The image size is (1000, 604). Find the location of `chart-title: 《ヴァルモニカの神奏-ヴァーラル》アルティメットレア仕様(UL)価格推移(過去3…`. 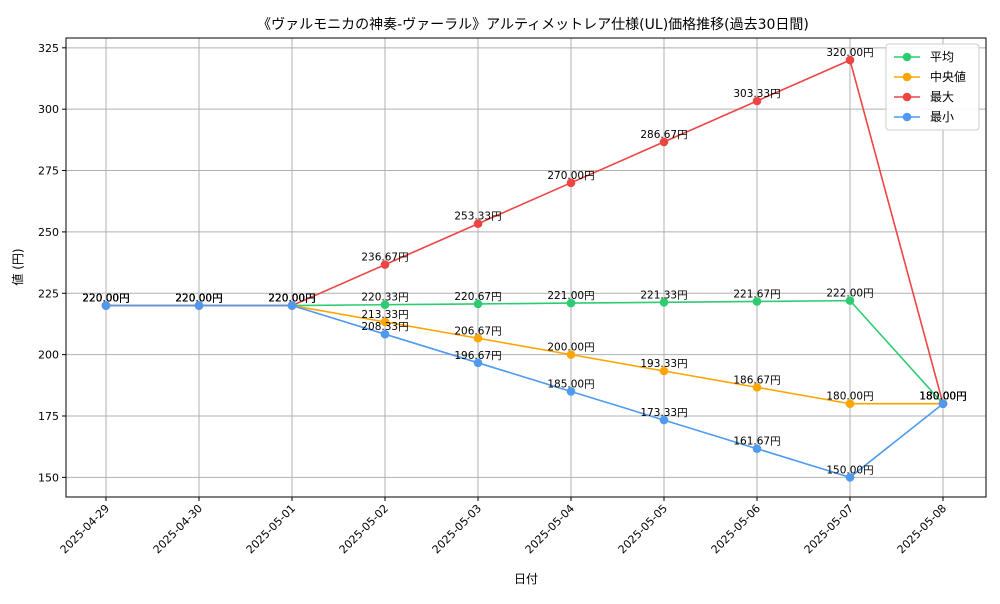

chart-title: 《ヴァルモニカの神奏-ヴァーラル》アルティメットレア仕様(UL)価格推移(過去3… is located at coordinates (533, 24).